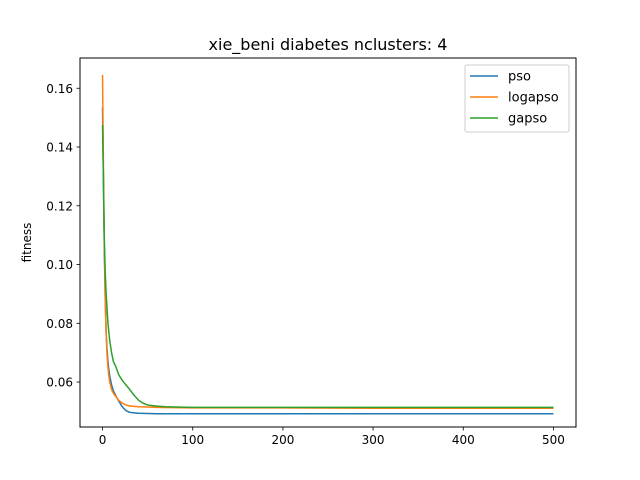  Describe the element at coordinates (59, 265) in the screenshot. I see `y-tick-label: 0.10` at that location.